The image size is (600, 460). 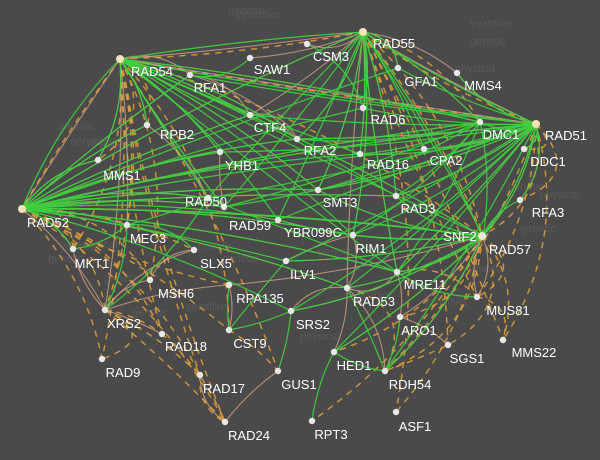 What do you see at coordinates (200, 375) in the screenshot?
I see `graph-node-rad17` at bounding box center [200, 375].